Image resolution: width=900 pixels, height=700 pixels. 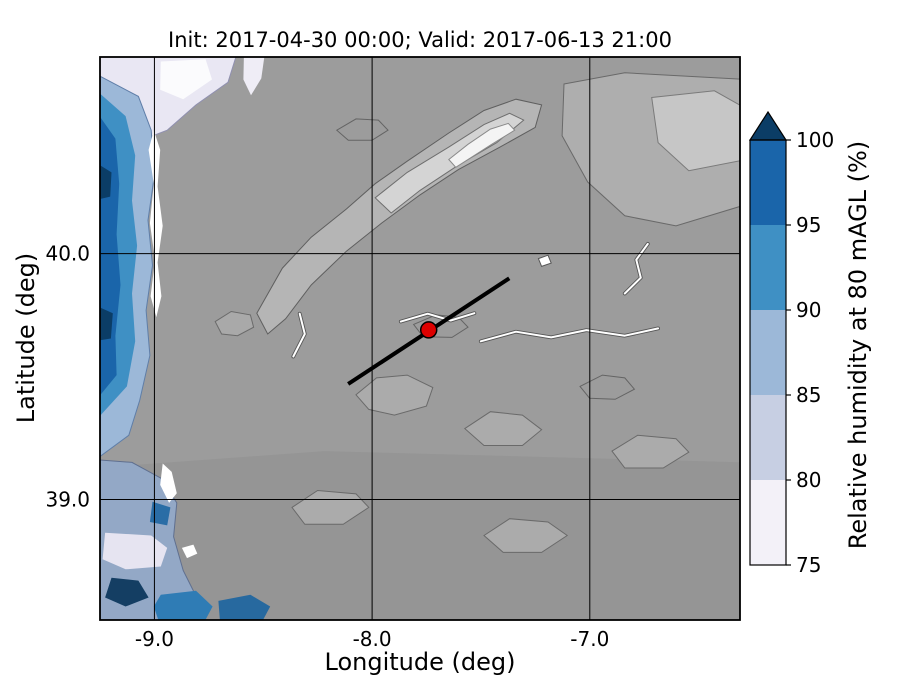 I want to click on svg-text: -8.0, so click(x=372, y=639).